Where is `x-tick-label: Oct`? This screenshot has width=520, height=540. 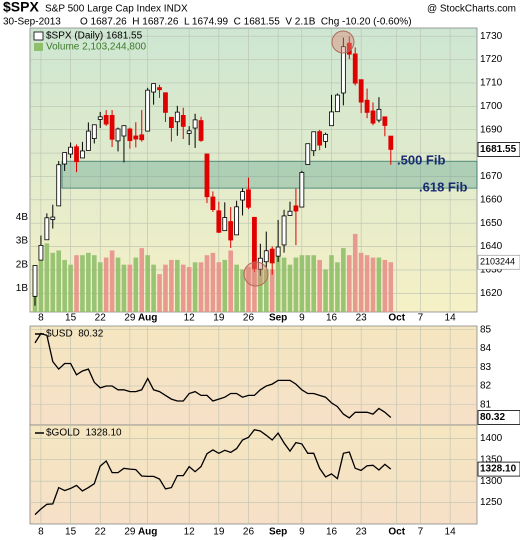 x-tick-label: Oct is located at coordinates (396, 318).